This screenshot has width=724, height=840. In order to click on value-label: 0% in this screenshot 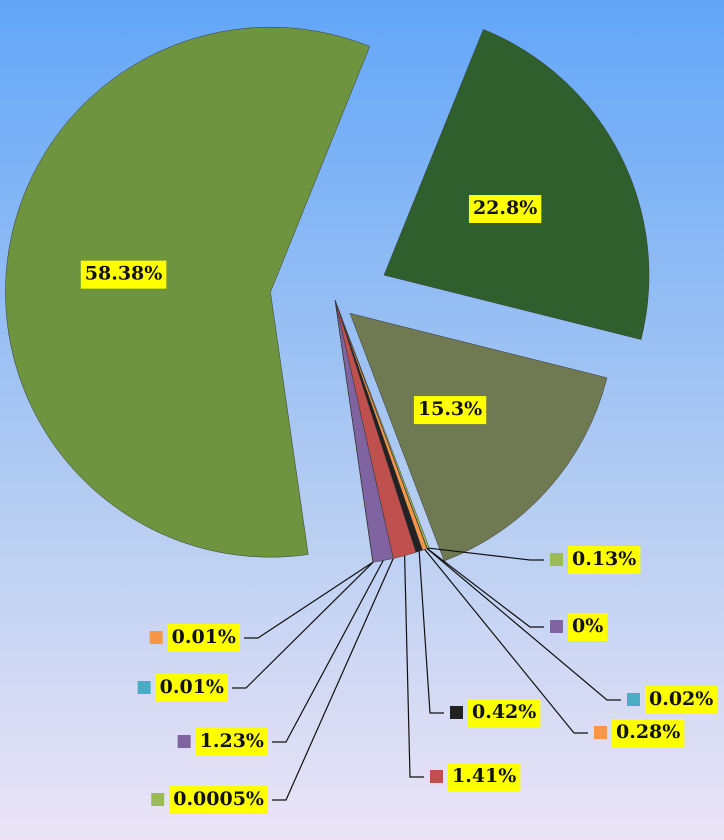, I will do `click(587, 626)`.